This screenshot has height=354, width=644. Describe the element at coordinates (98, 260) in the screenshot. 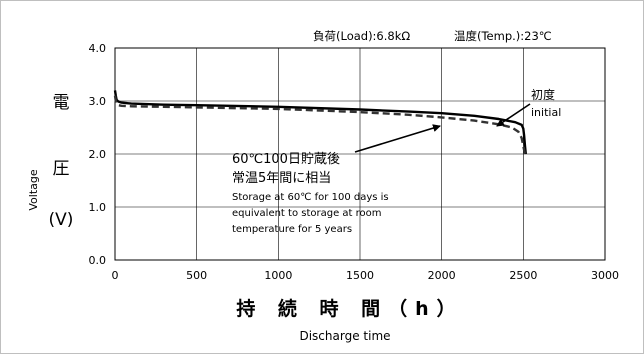

I see `y-tick-label: 0.0` at that location.